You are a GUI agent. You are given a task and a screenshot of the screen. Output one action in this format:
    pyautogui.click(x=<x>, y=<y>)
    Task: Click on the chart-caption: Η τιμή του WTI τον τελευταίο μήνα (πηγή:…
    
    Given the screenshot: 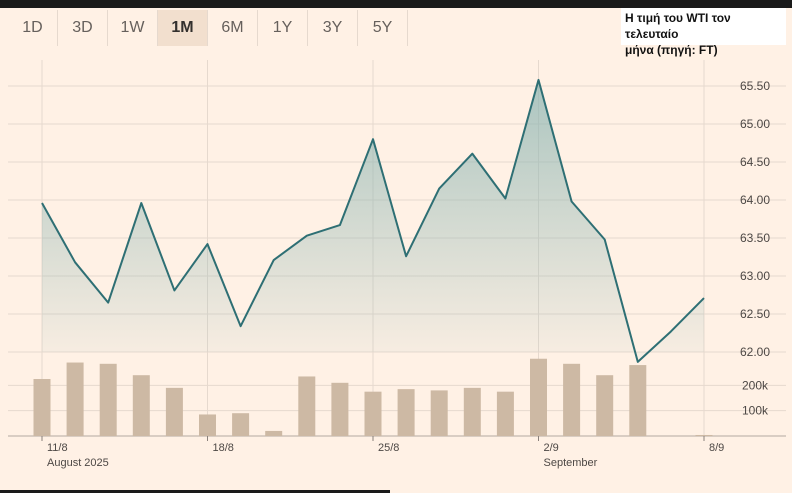 What is the action you would take?
    pyautogui.click(x=703, y=32)
    